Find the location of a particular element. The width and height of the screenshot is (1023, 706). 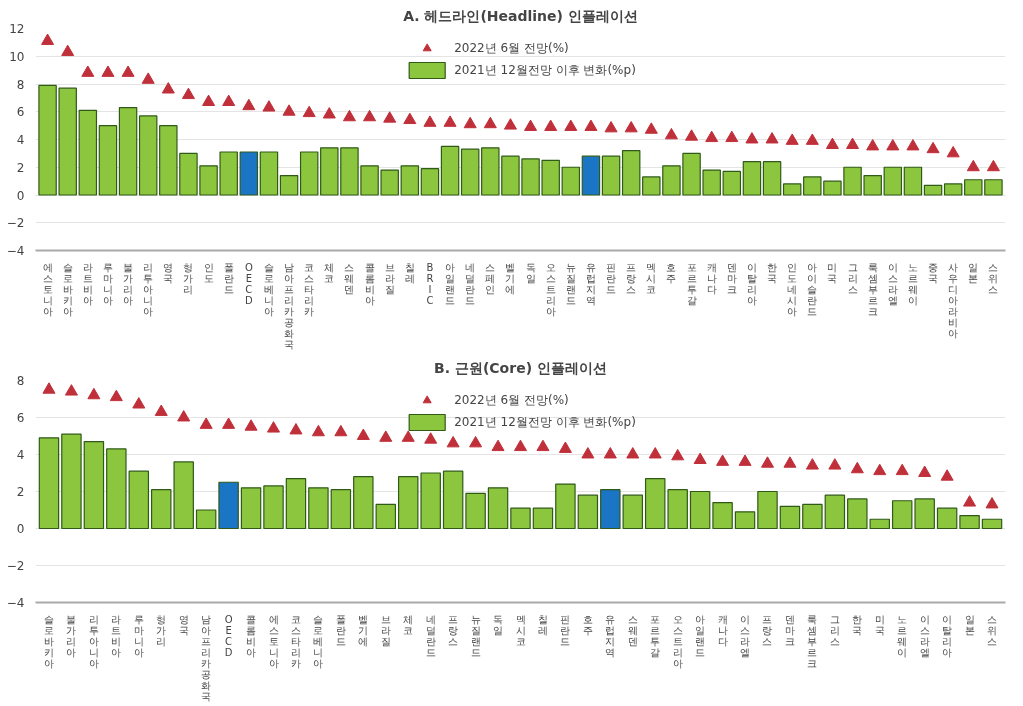

x-tick-label: 네덜란드 is located at coordinates (470, 283).